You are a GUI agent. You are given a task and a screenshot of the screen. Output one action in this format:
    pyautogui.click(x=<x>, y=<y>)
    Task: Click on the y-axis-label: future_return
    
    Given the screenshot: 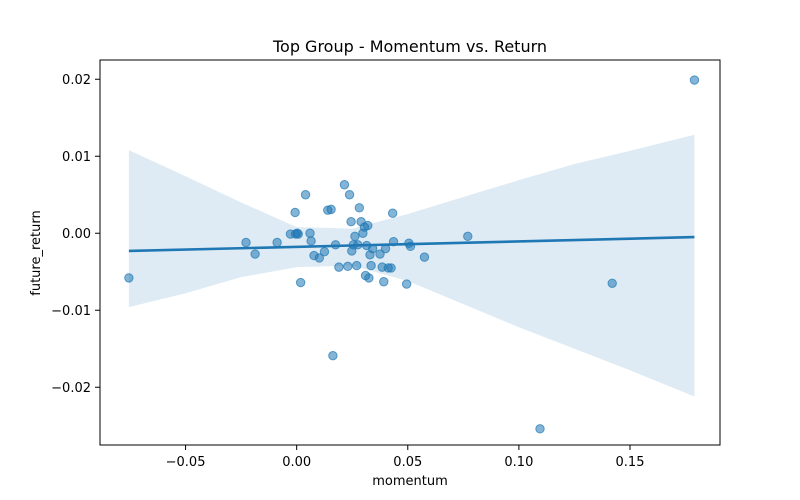 What is the action you would take?
    pyautogui.click(x=36, y=252)
    